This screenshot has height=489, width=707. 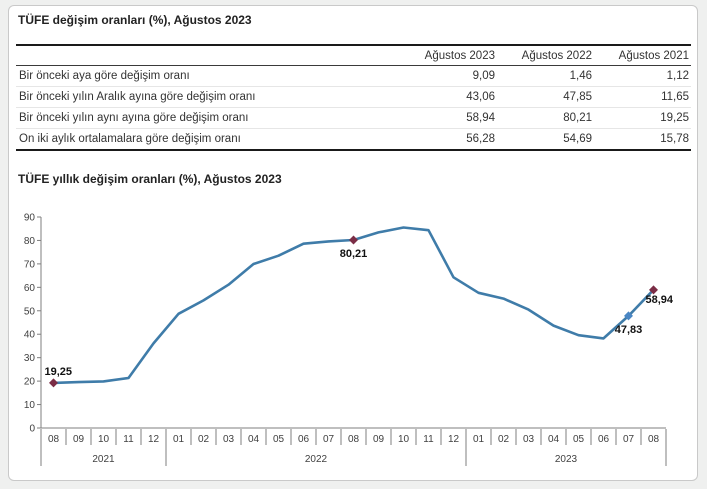 What do you see at coordinates (653, 55) in the screenshot?
I see `col-header-aug2021: Ağustos 2021` at bounding box center [653, 55].